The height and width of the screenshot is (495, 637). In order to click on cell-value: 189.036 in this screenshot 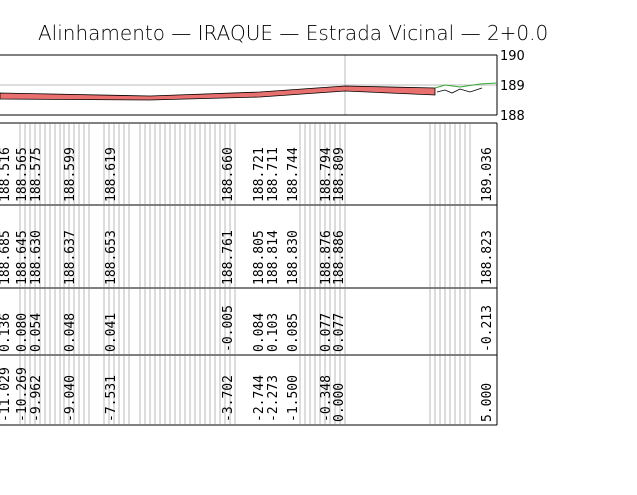, I will do `click(487, 174)`.